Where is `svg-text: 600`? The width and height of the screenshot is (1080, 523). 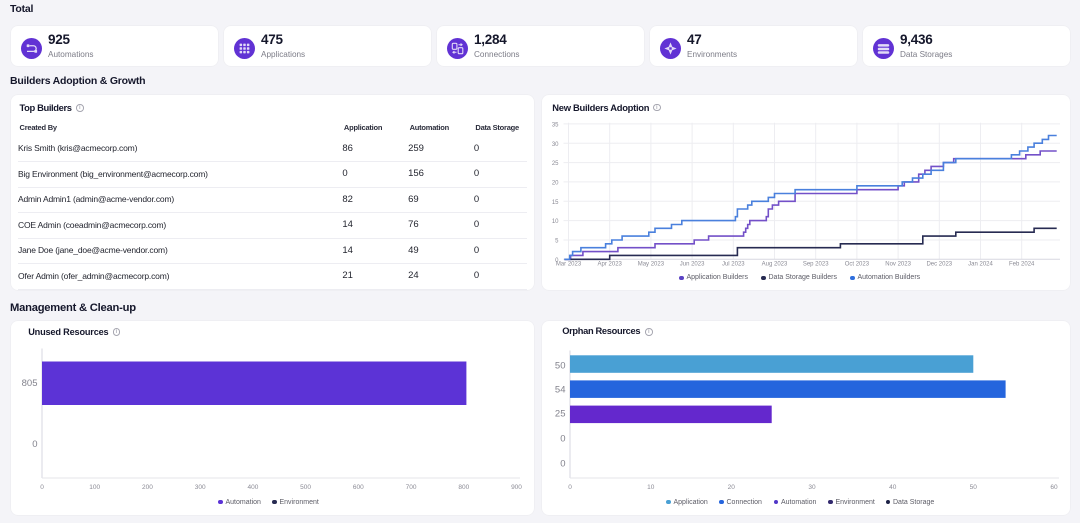 svg-text: 600 is located at coordinates (358, 487).